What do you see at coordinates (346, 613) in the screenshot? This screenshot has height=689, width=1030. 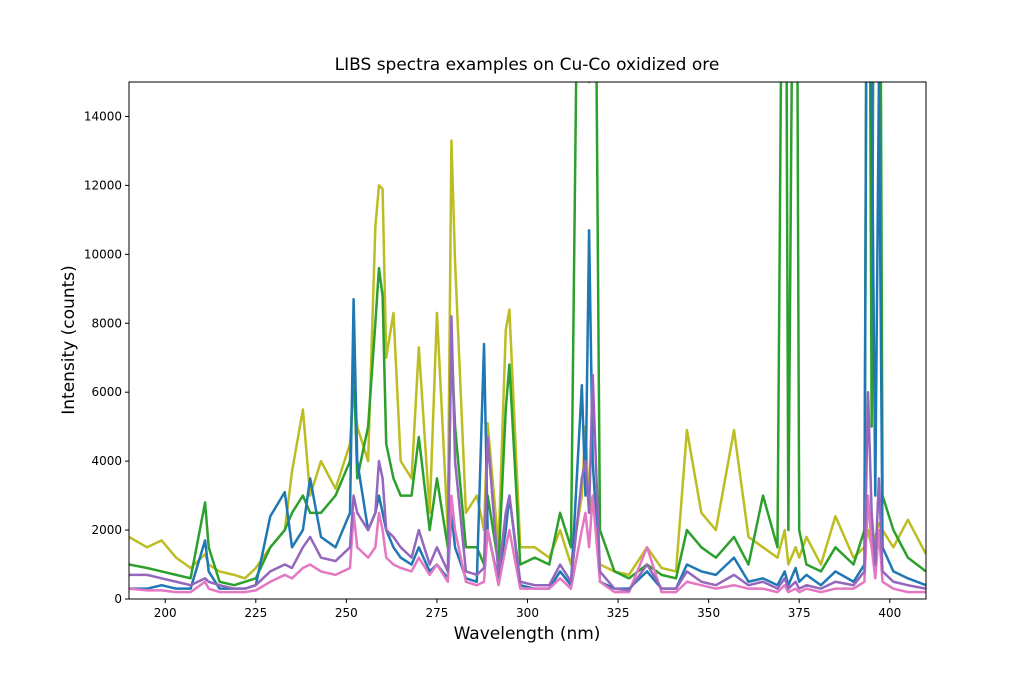 I see `x-tick-label: 250` at bounding box center [346, 613].